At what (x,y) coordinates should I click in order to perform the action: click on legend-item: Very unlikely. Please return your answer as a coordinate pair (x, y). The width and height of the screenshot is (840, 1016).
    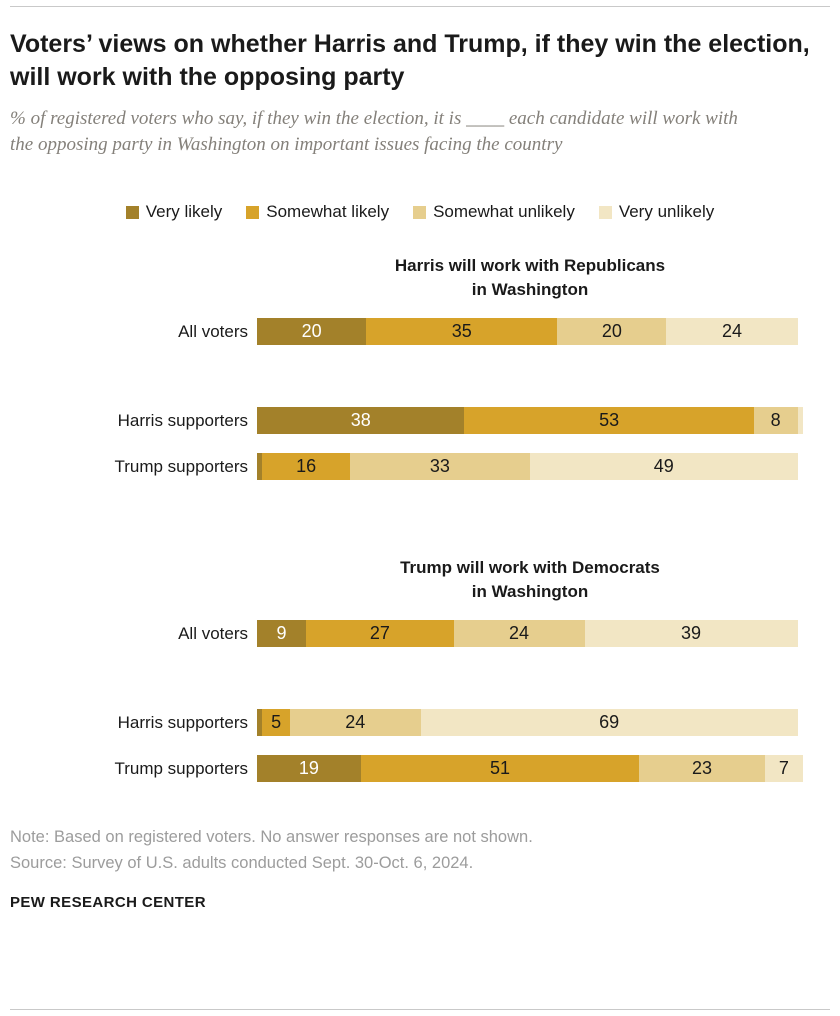
    Looking at the image, I should click on (656, 212).